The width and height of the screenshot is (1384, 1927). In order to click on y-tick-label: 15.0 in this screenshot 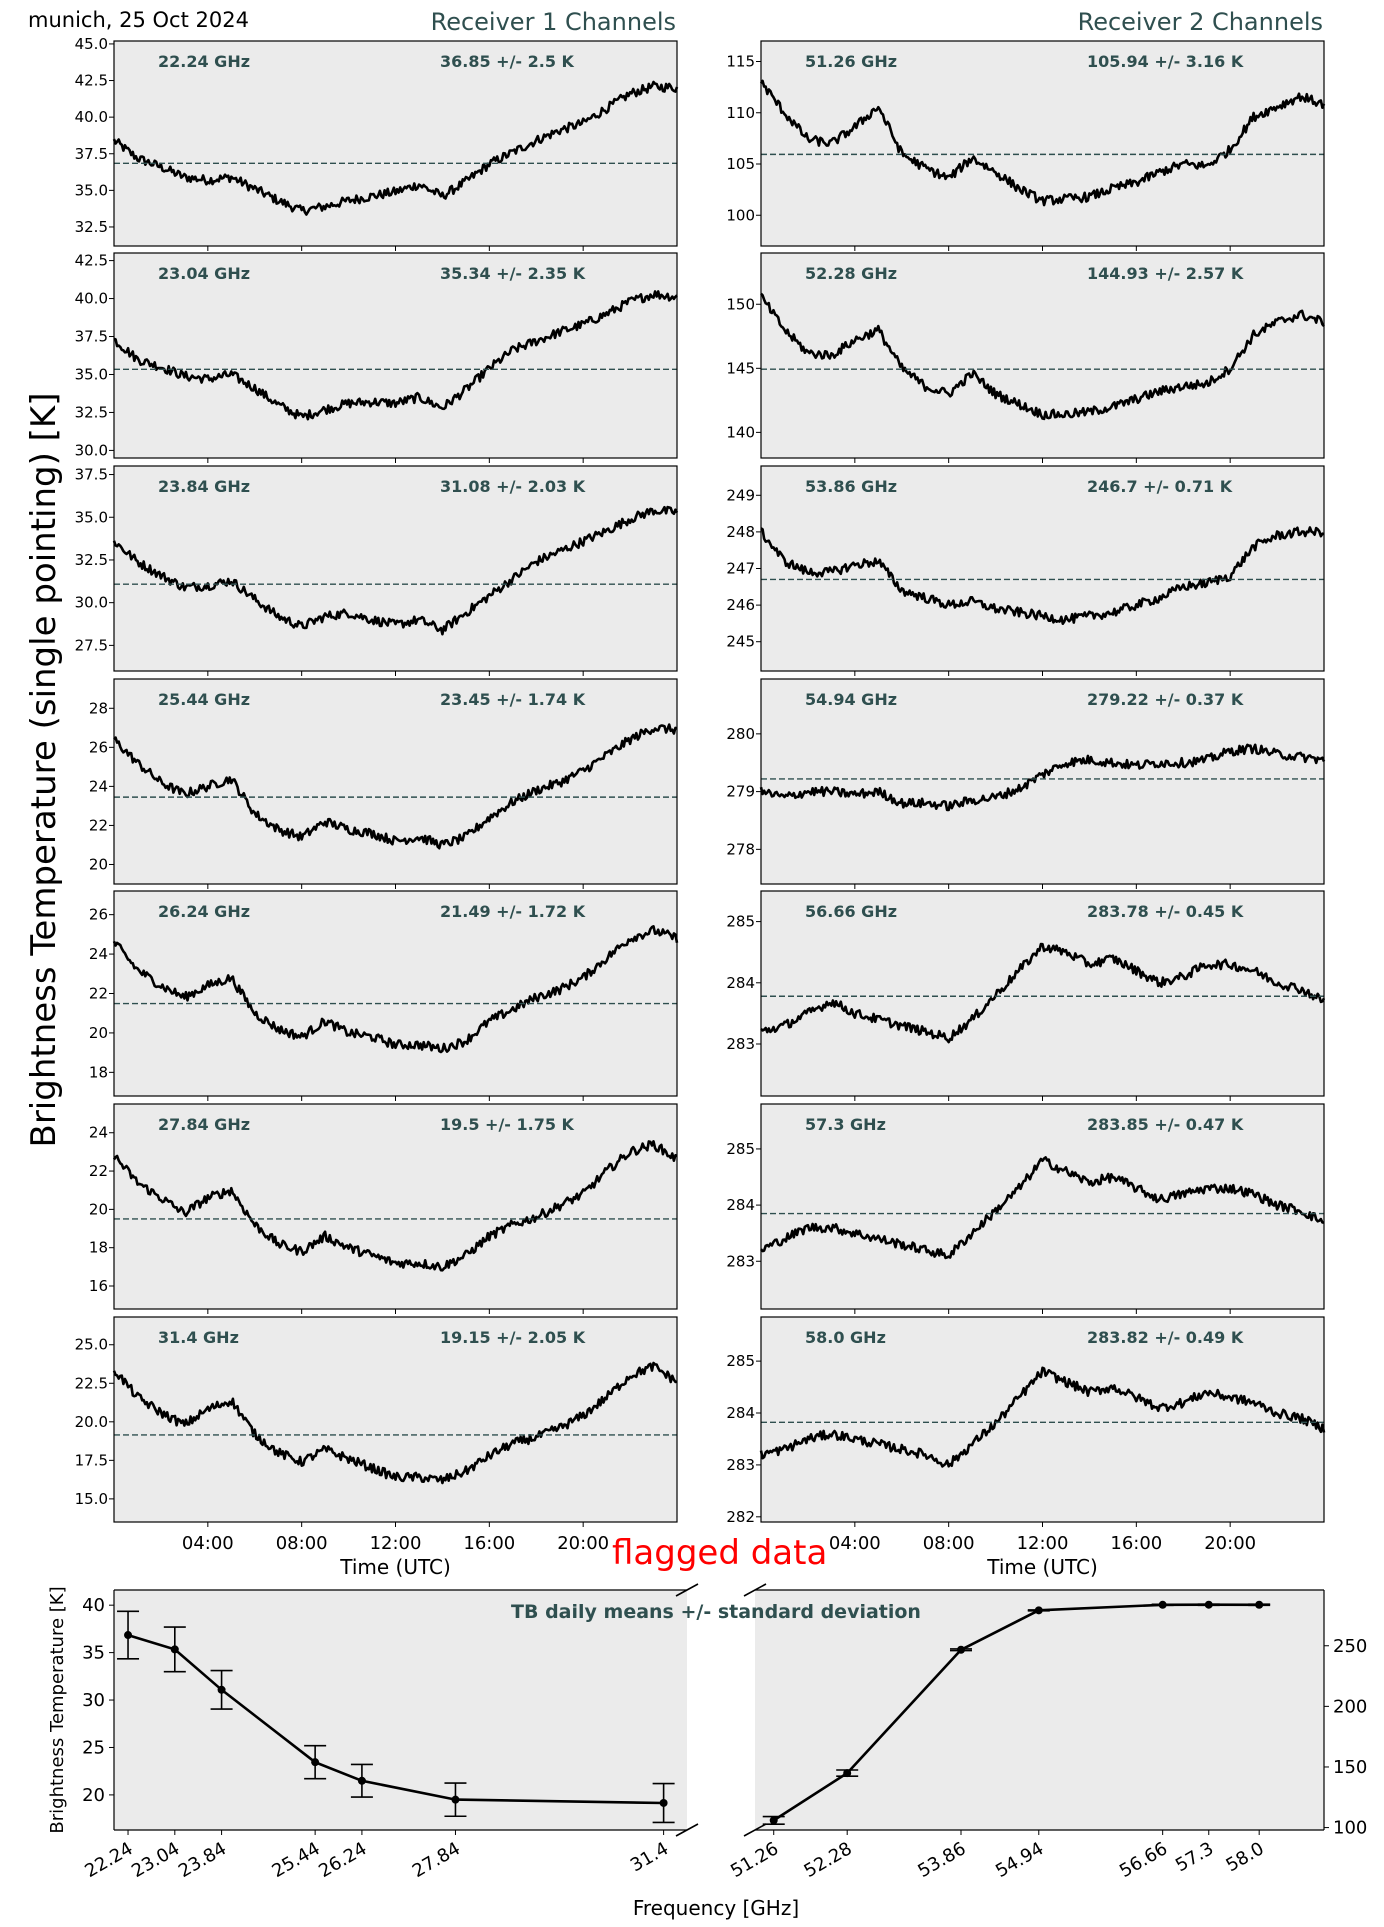, I will do `click(91, 1499)`.